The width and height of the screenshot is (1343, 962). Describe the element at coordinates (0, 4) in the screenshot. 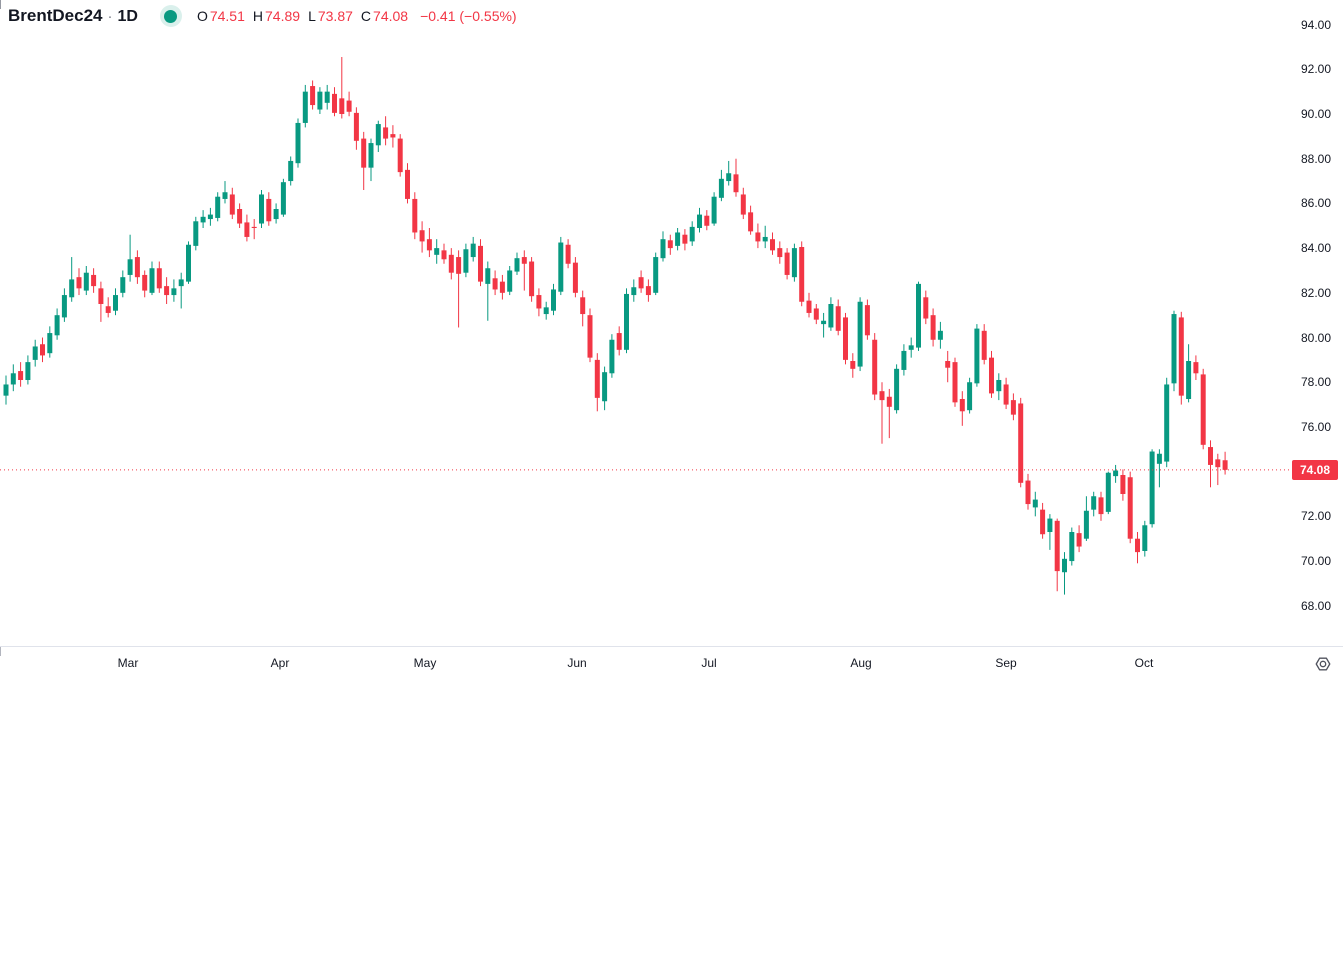

I see `pane-edge-tick` at that location.